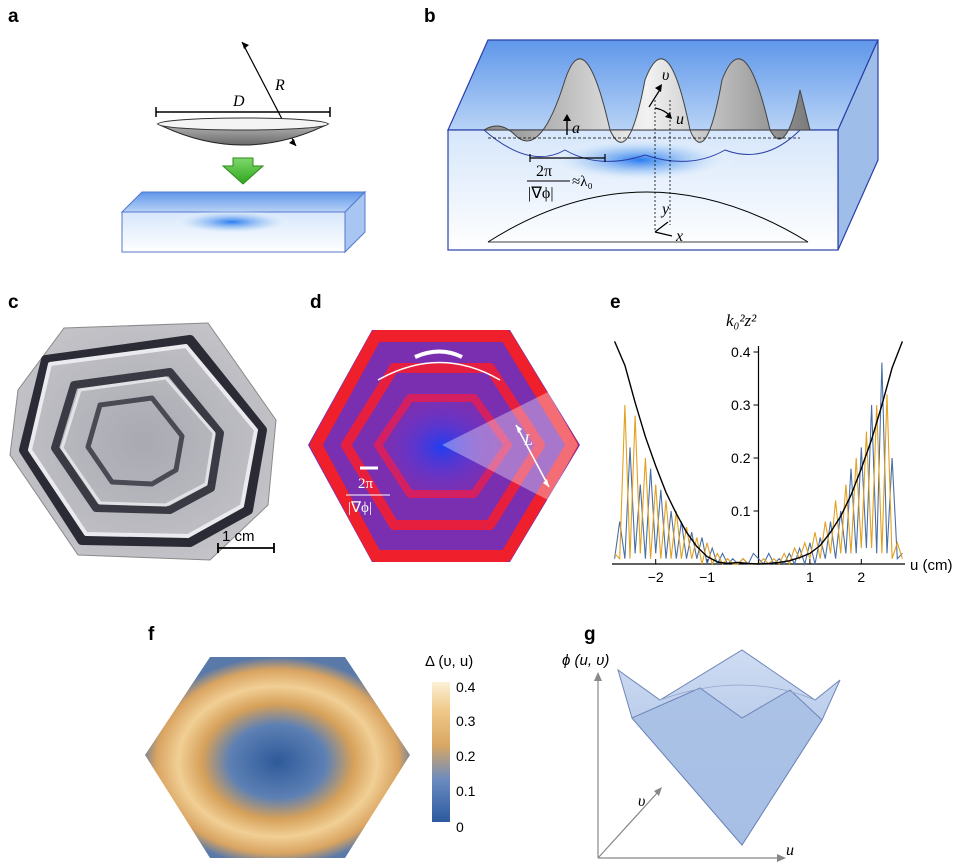 The height and width of the screenshot is (865, 967). I want to click on arc-guide, so click(439, 371).